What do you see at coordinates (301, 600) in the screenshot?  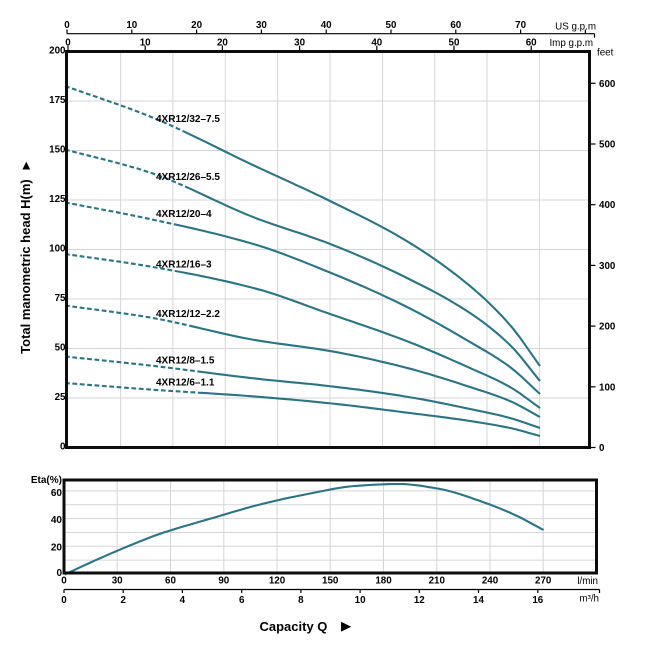 I see `svg-text: 8` at bounding box center [301, 600].